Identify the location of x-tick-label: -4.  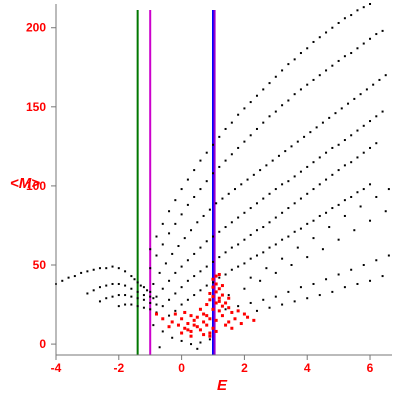
(56, 368).